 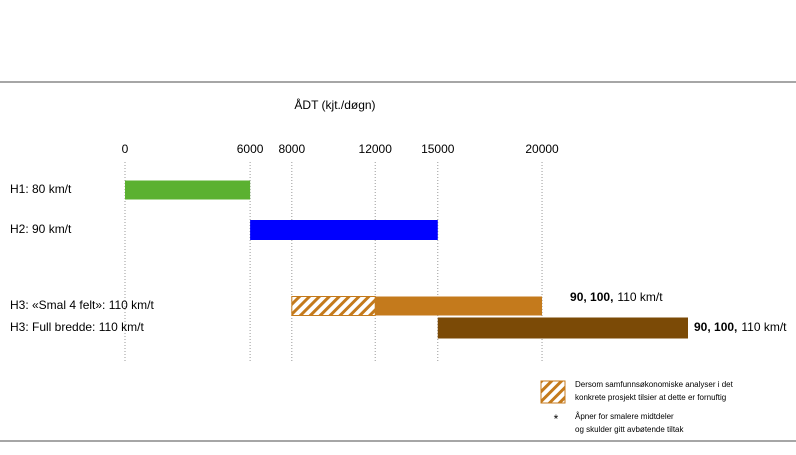 I want to click on legend-symbol: *, so click(x=556, y=419).